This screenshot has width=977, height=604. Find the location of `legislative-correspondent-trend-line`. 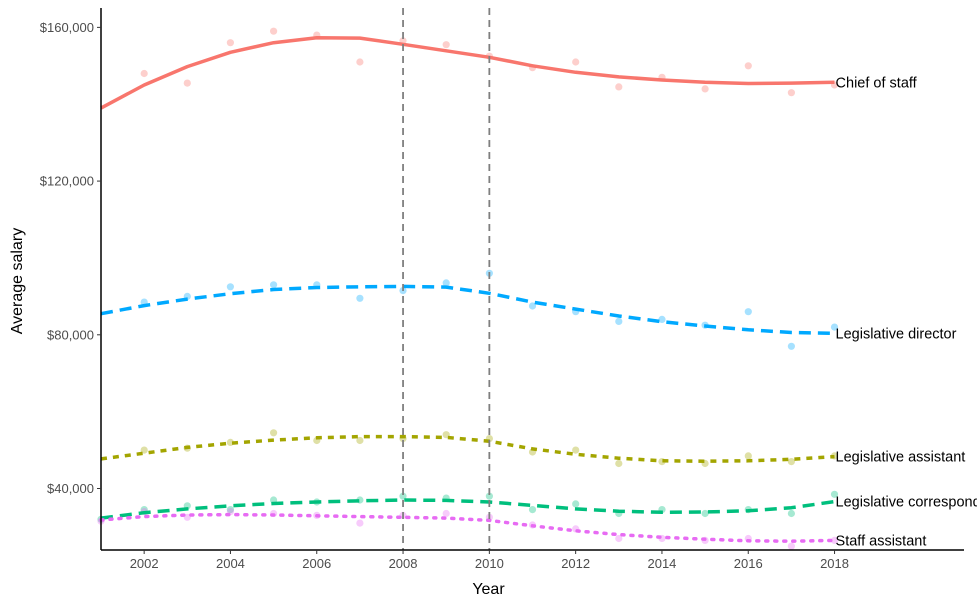

legislative-correspondent-trend-line is located at coordinates (467, 509).